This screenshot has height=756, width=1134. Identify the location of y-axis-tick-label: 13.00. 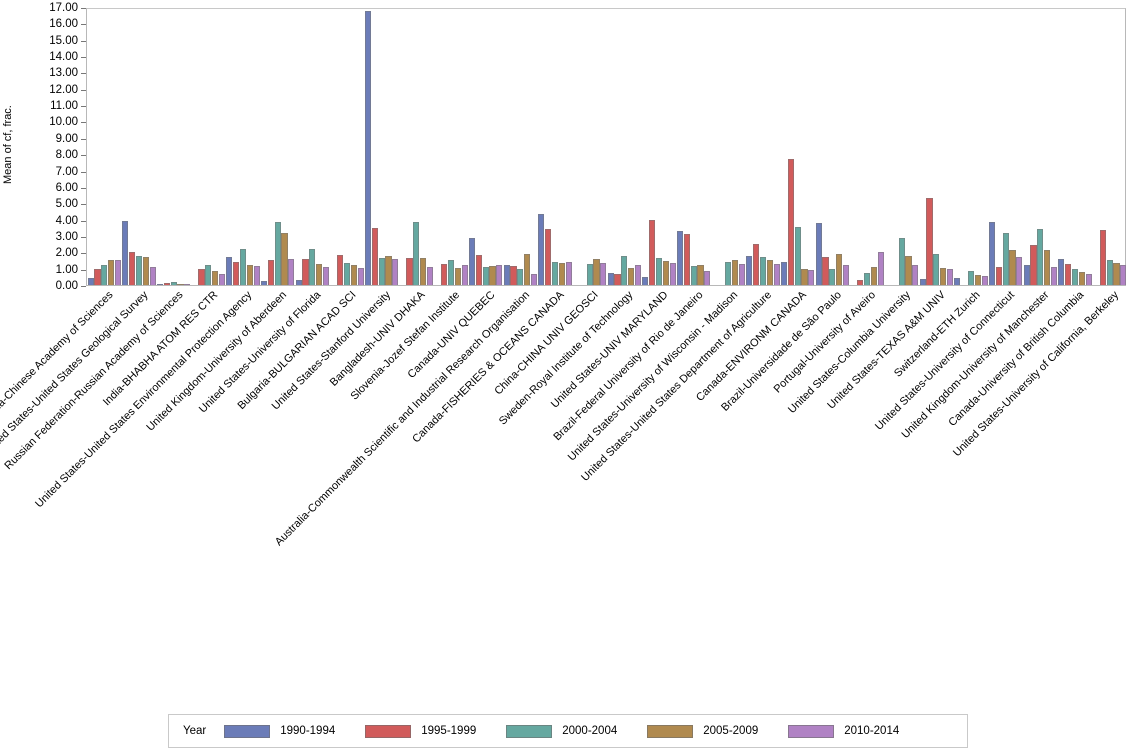
(63, 73).